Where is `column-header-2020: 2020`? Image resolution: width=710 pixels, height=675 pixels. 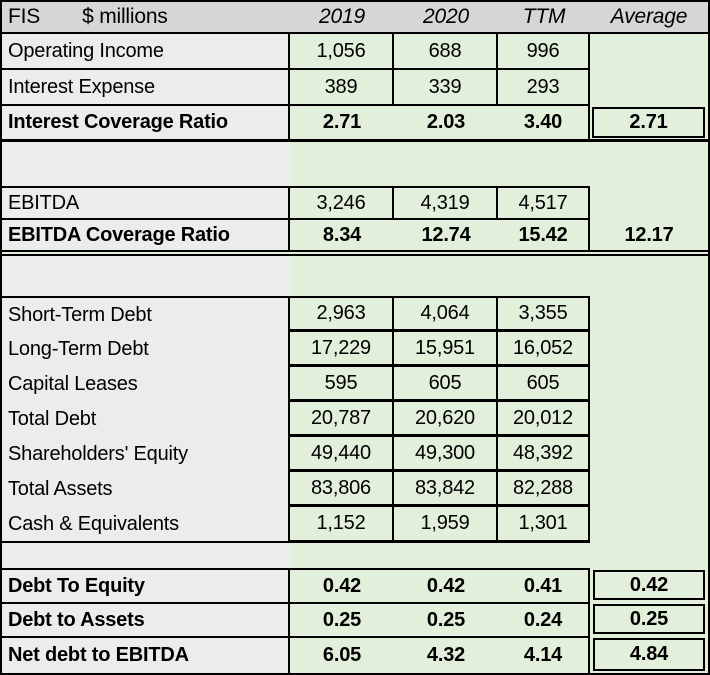 column-header-2020: 2020 is located at coordinates (446, 16).